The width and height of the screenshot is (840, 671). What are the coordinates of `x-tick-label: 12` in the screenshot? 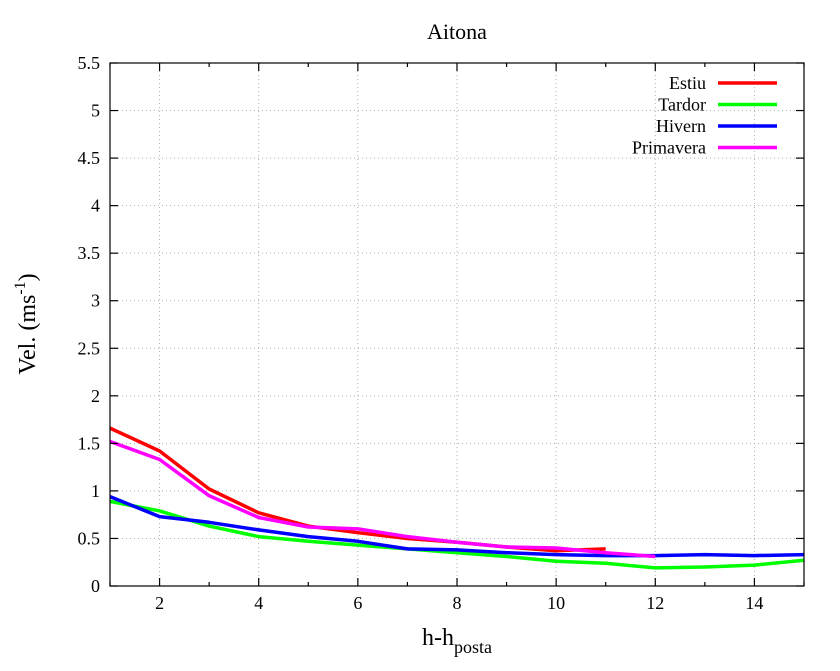 It's located at (655, 603).